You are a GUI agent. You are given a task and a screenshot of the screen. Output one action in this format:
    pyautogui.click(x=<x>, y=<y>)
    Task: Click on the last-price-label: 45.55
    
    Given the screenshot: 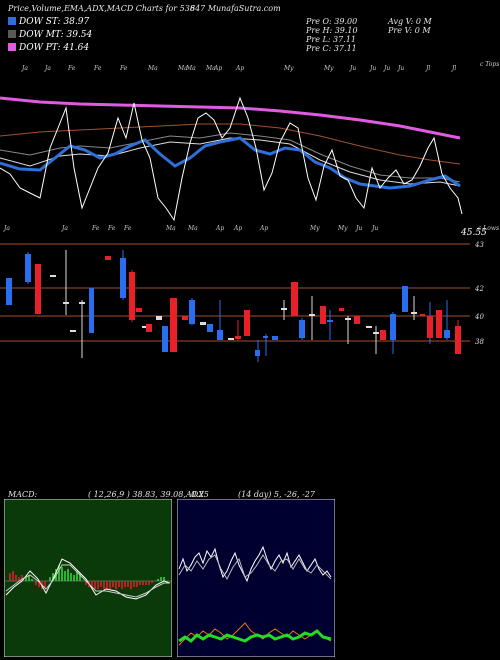 What is the action you would take?
    pyautogui.click(x=473, y=233)
    